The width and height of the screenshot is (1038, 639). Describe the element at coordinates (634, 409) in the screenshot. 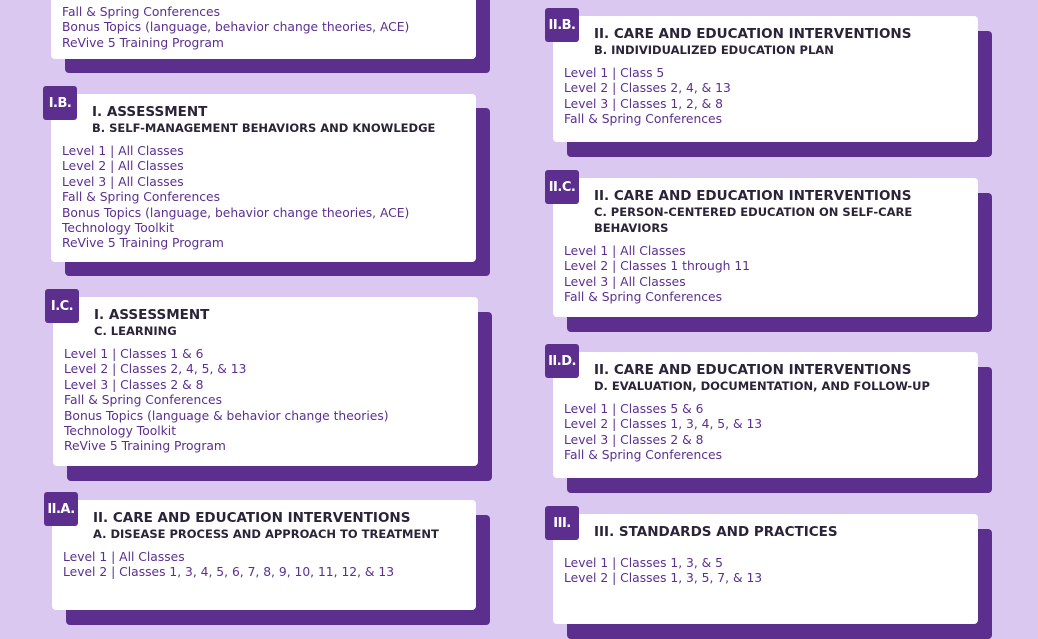

I see `list-item: Level 1 | Classes 5 & 6` at that location.